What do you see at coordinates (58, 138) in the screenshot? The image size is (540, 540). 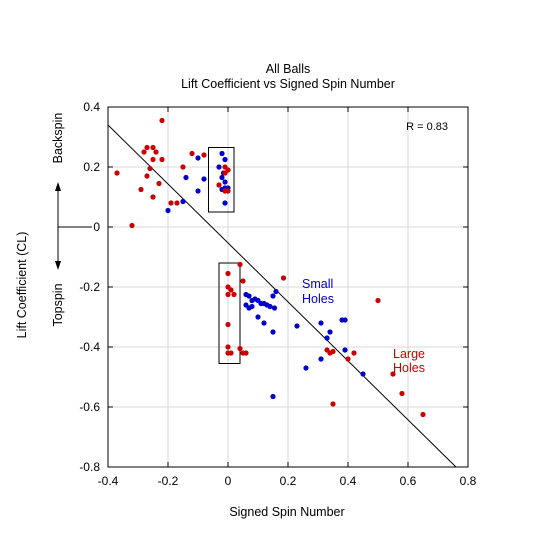 I see `backspin-label: Backspin` at bounding box center [58, 138].